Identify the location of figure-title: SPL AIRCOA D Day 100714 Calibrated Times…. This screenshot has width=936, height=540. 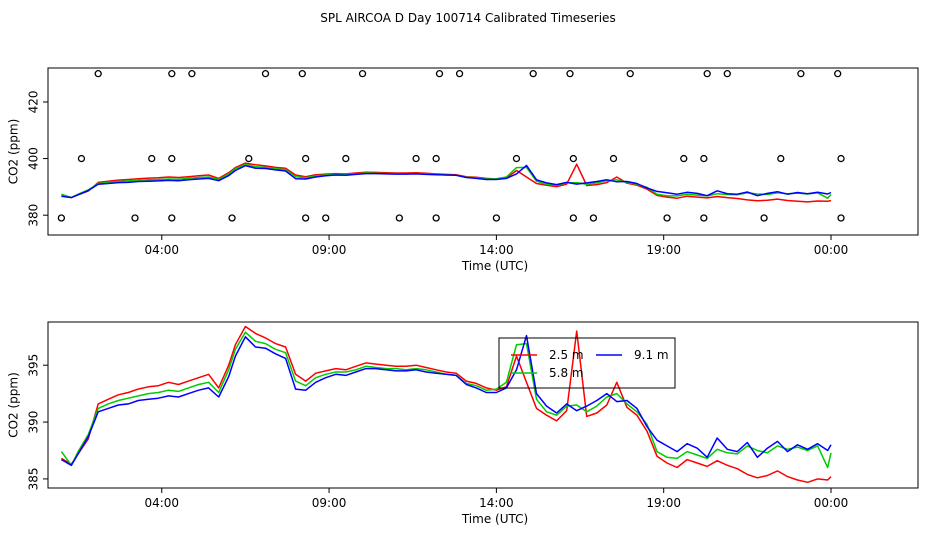
(467, 18).